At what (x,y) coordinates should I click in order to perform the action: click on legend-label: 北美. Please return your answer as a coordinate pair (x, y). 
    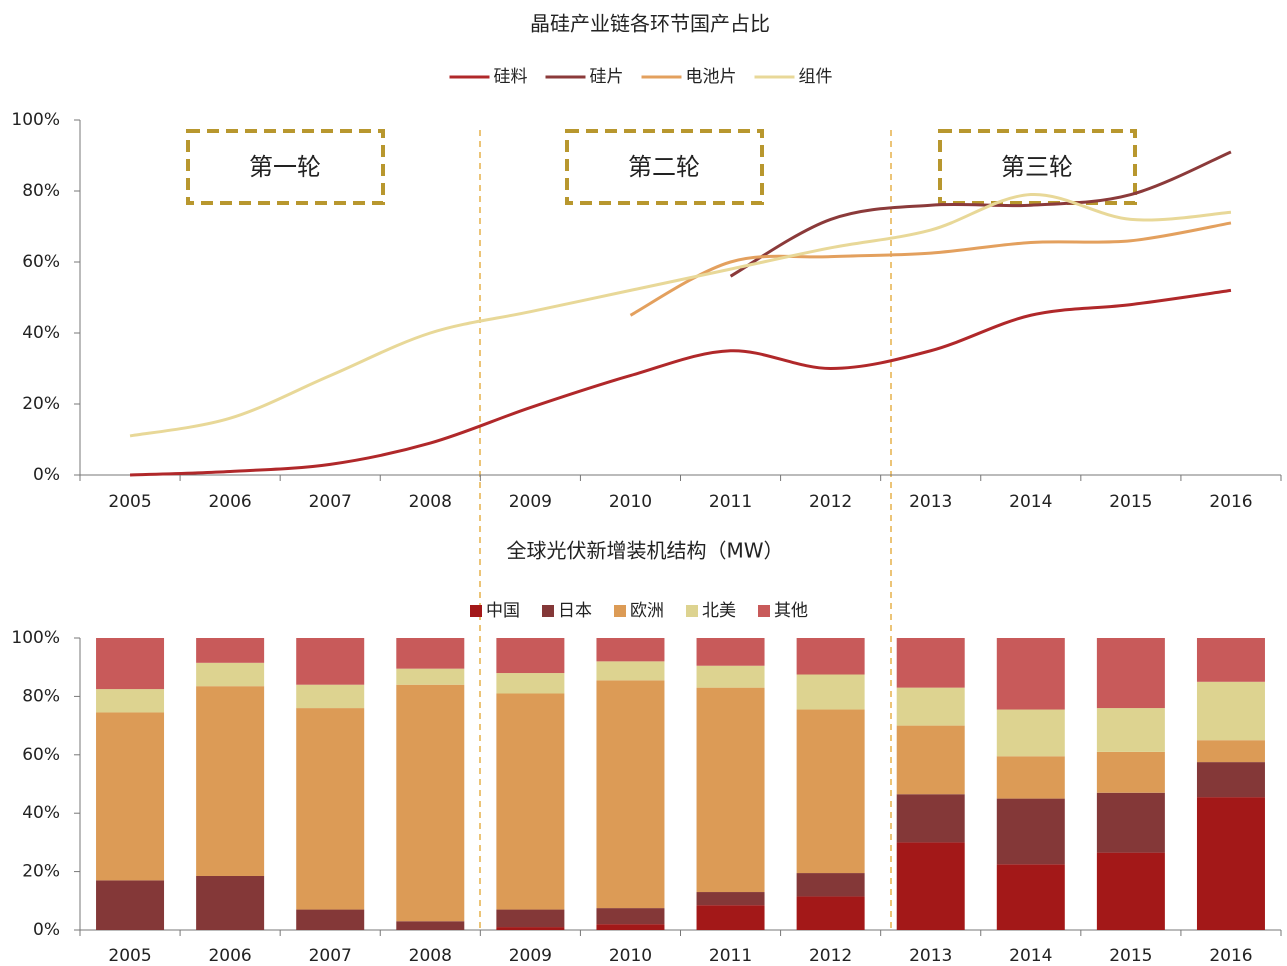
    Looking at the image, I should click on (719, 611).